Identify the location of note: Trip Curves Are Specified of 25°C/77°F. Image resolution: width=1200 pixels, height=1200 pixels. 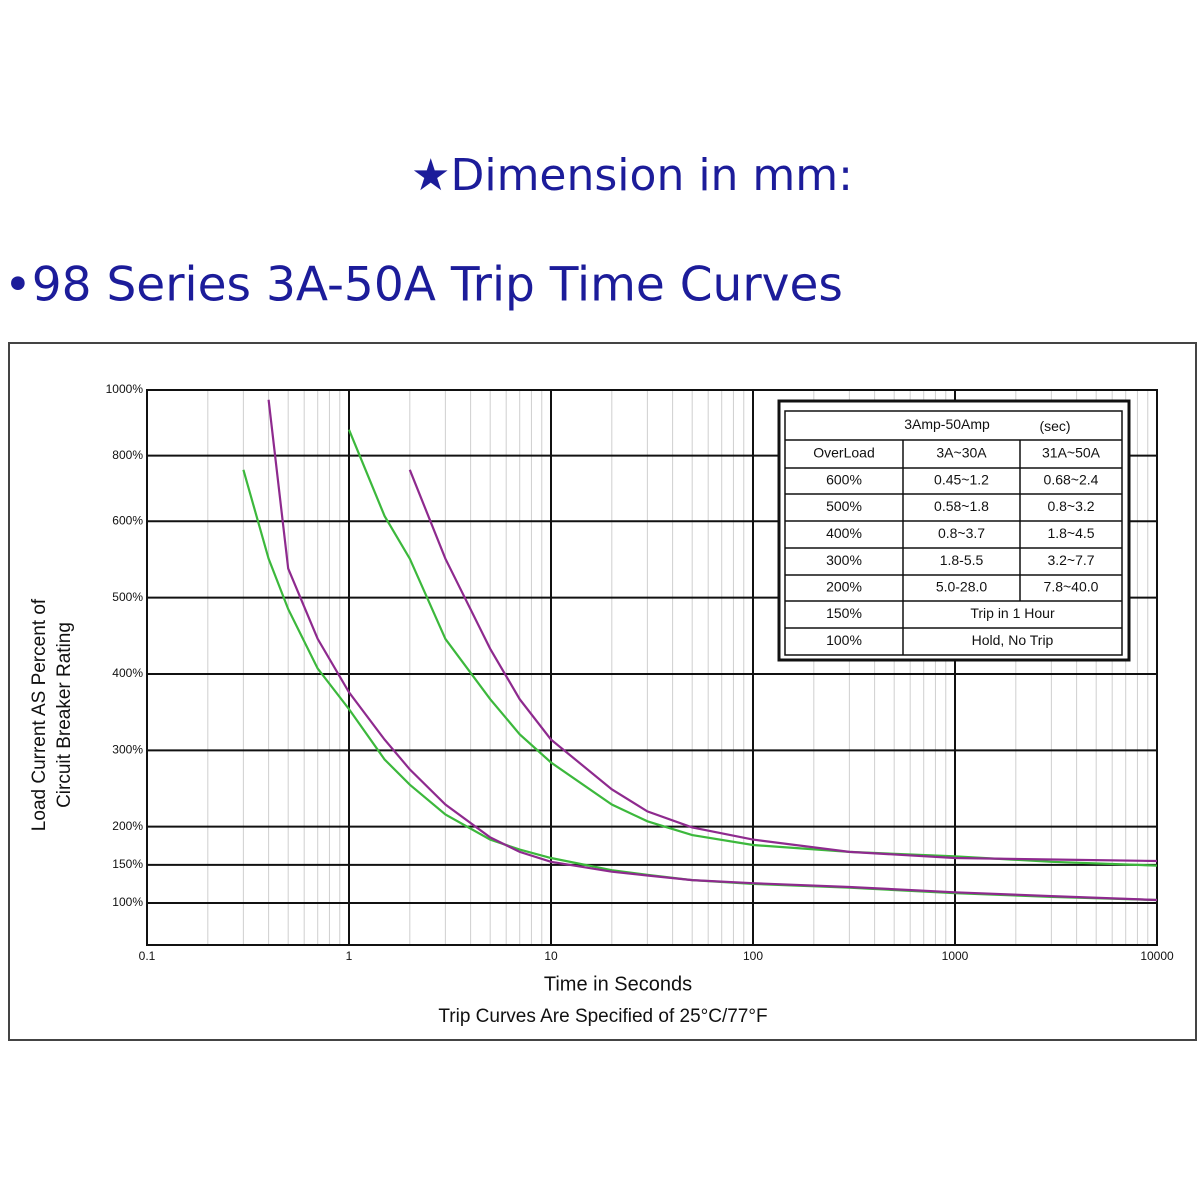
(602, 1016).